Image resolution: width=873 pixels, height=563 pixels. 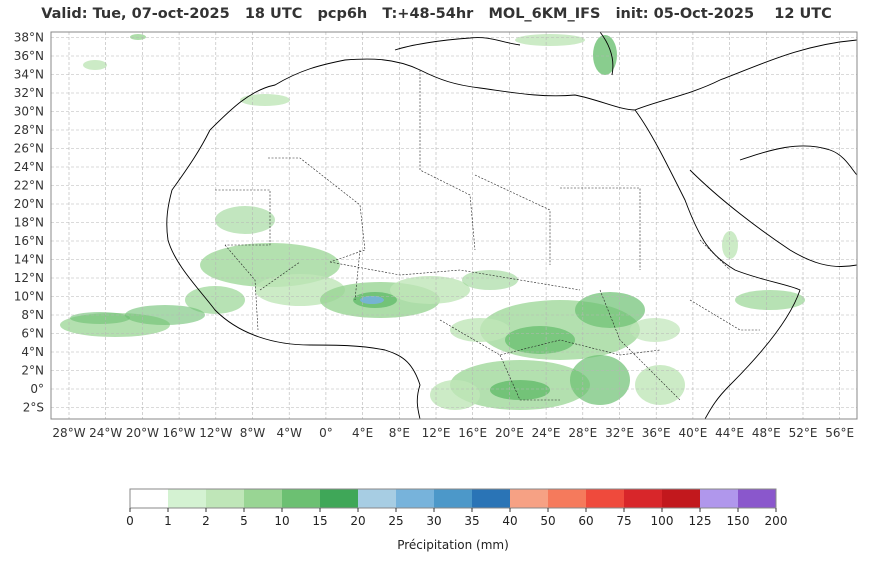 I want to click on colorbar-tick-label: 10, so click(x=281, y=521).